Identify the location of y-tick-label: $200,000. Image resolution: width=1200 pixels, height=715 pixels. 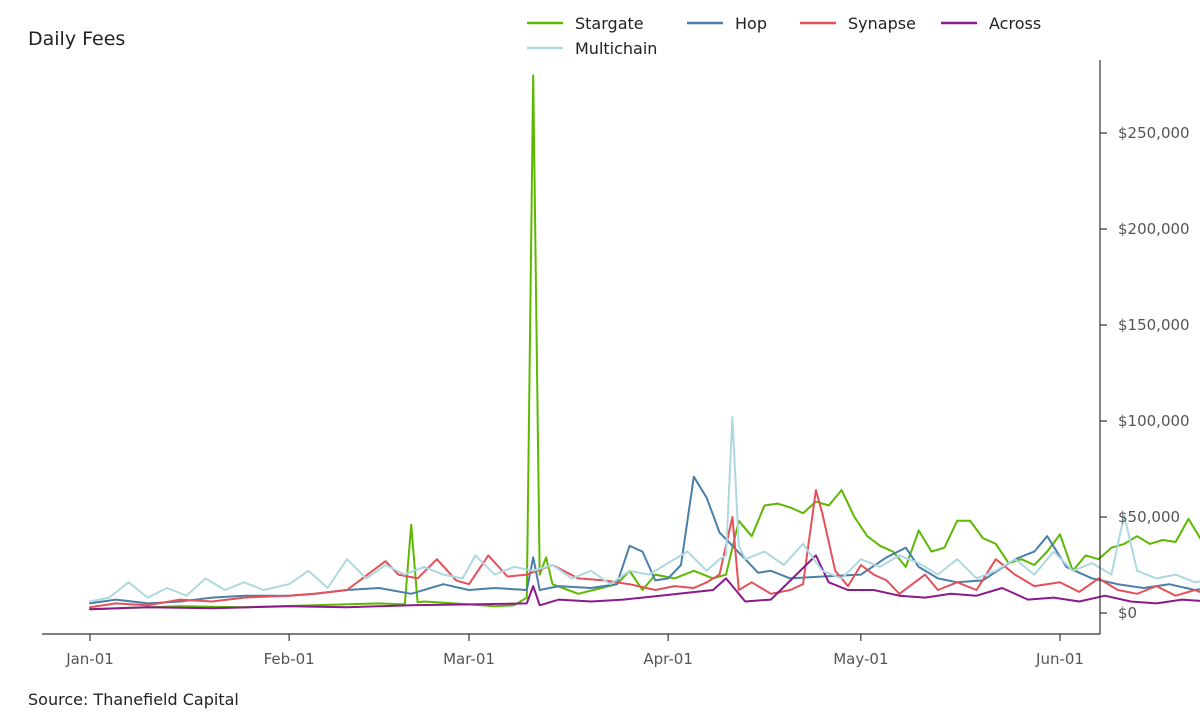
(1154, 229).